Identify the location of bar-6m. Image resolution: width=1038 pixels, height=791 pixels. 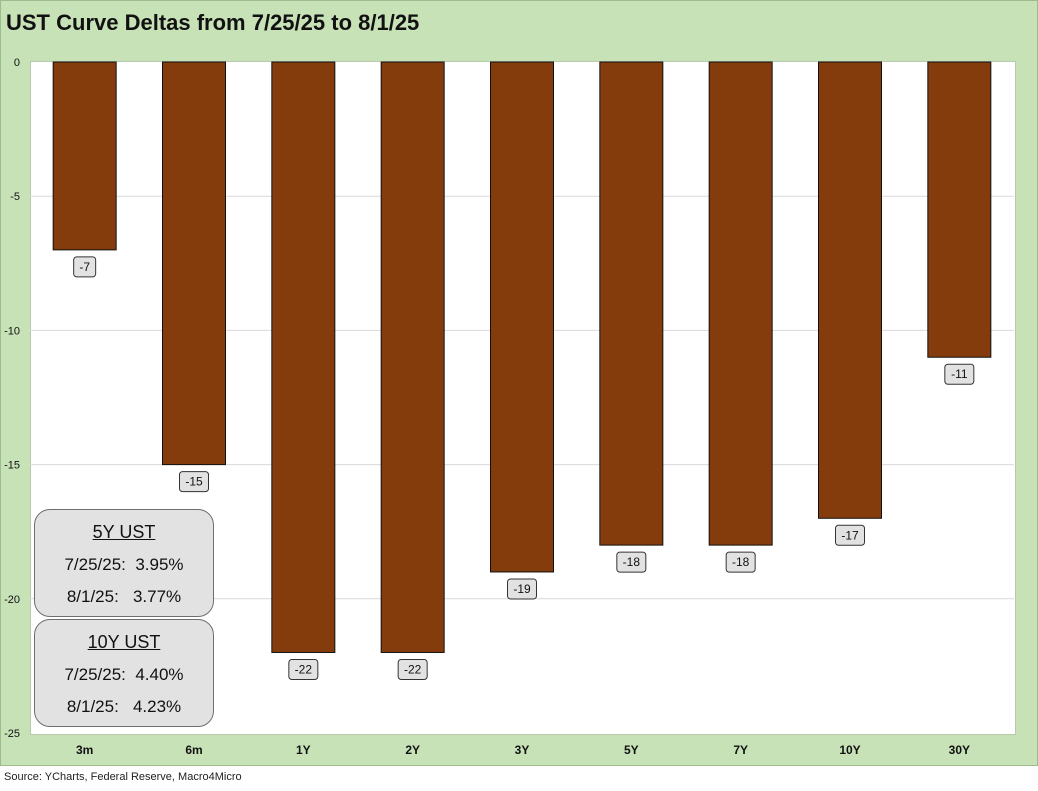
(194, 263).